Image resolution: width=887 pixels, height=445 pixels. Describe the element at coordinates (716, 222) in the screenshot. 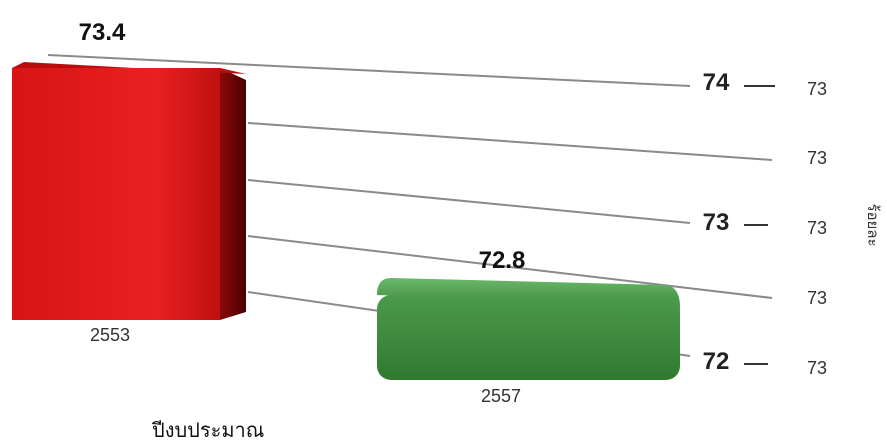

I see `y-tick-label-inner: 73` at that location.